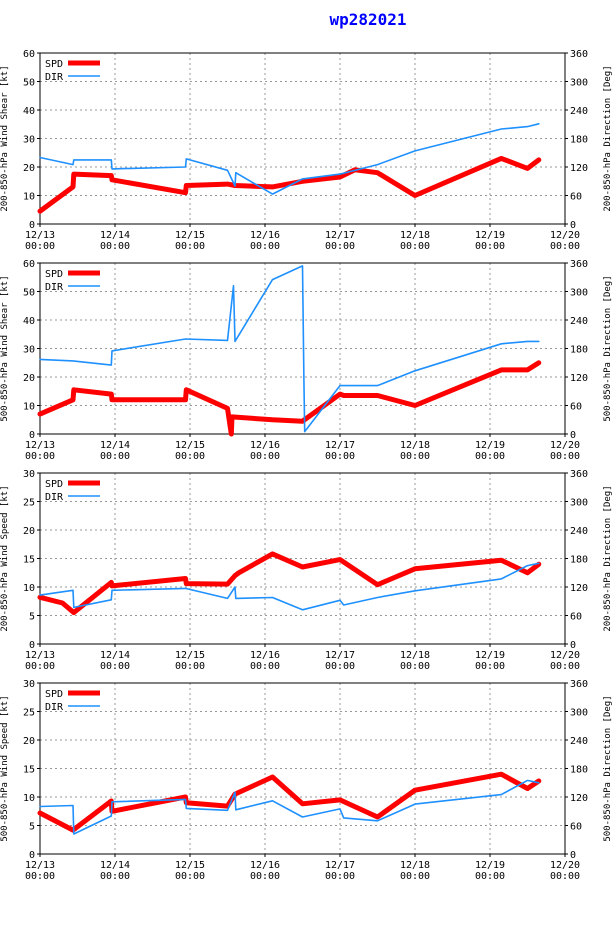  Describe the element at coordinates (608, 558) in the screenshot. I see `y-axis-label-right: 200-850-hPa Direction [Deg]` at that location.